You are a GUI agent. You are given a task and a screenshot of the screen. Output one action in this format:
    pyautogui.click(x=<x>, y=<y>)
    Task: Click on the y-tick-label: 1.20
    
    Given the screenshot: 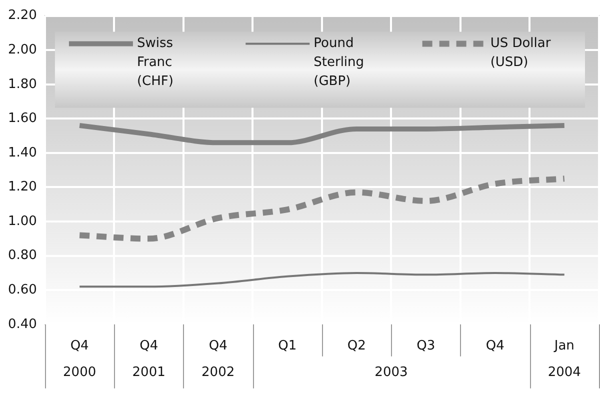 What is the action you would take?
    pyautogui.click(x=22, y=187)
    